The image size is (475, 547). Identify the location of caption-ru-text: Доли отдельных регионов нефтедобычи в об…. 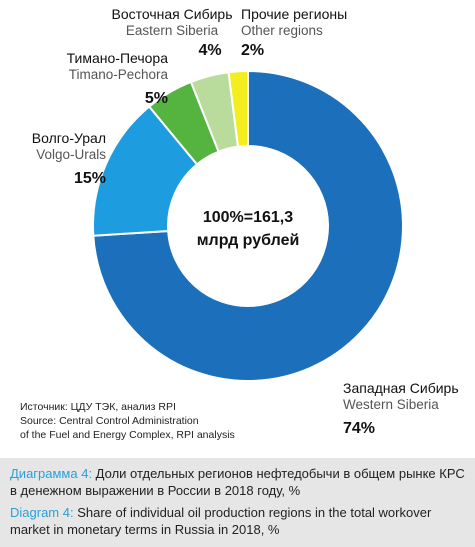
(237, 482).